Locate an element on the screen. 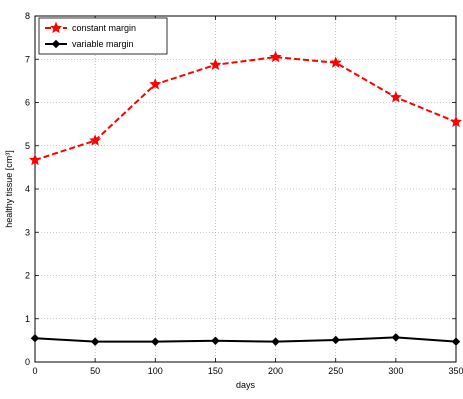  x-tick-label: 350 is located at coordinates (455, 371).